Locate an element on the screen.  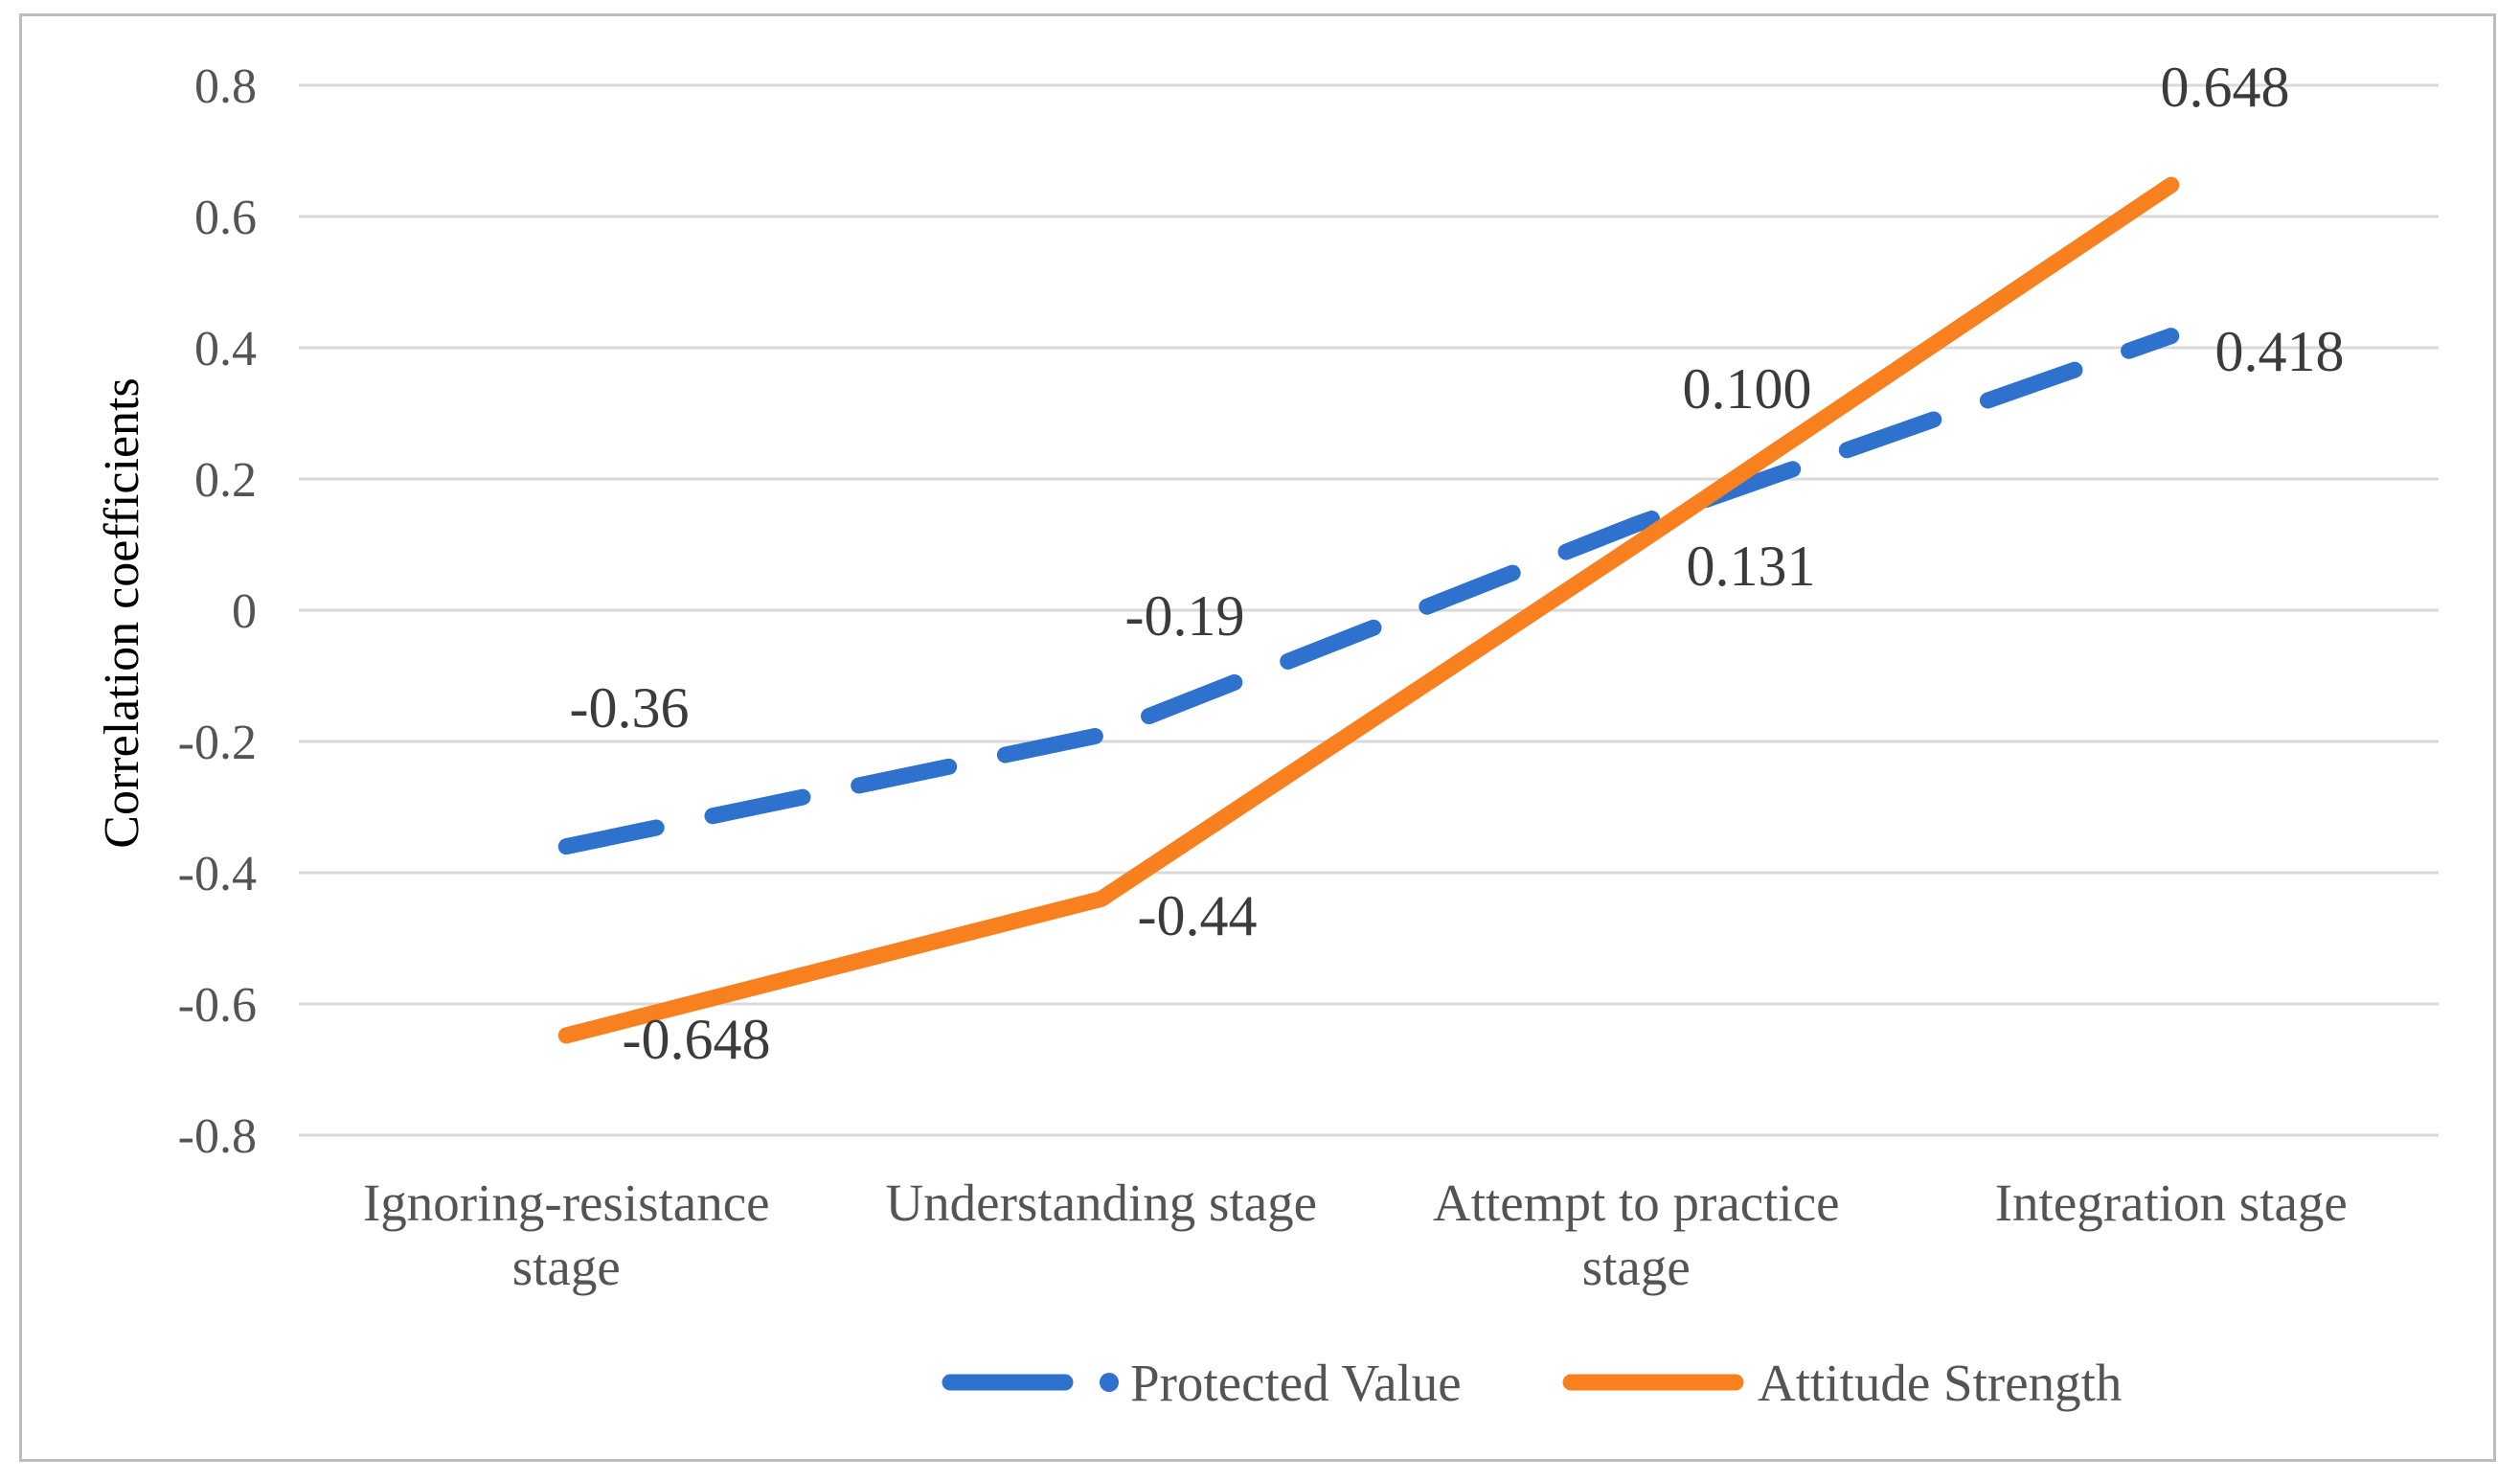
y-tick-label: 0.2 is located at coordinates (225, 480).